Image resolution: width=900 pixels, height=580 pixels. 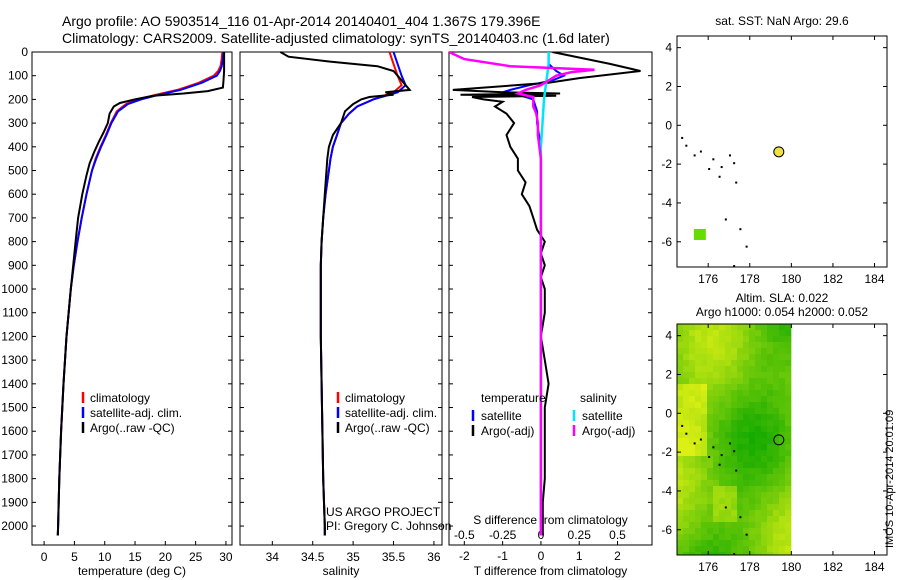 What do you see at coordinates (353, 557) in the screenshot?
I see `salinity-x-tick-label: 35` at bounding box center [353, 557].